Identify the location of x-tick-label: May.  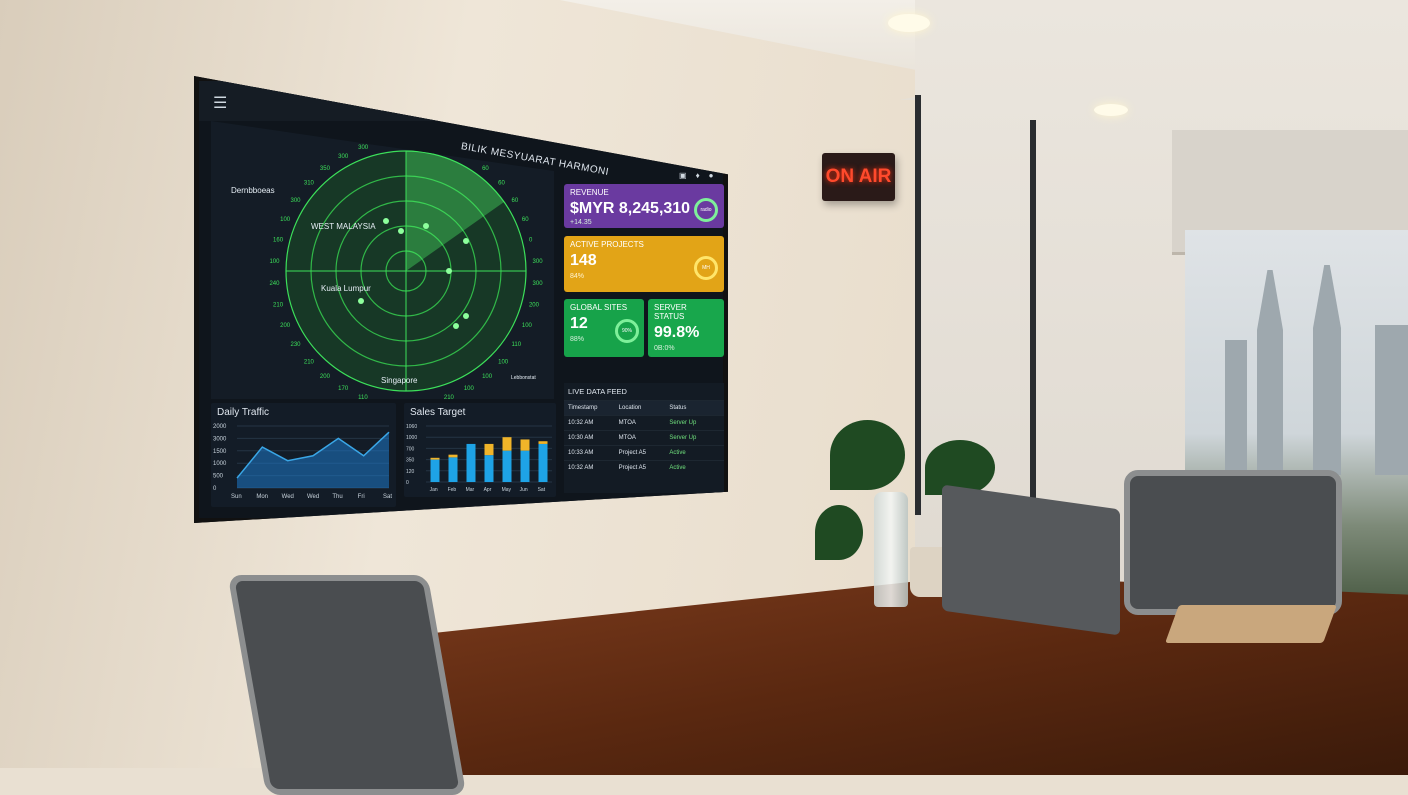
(507, 490).